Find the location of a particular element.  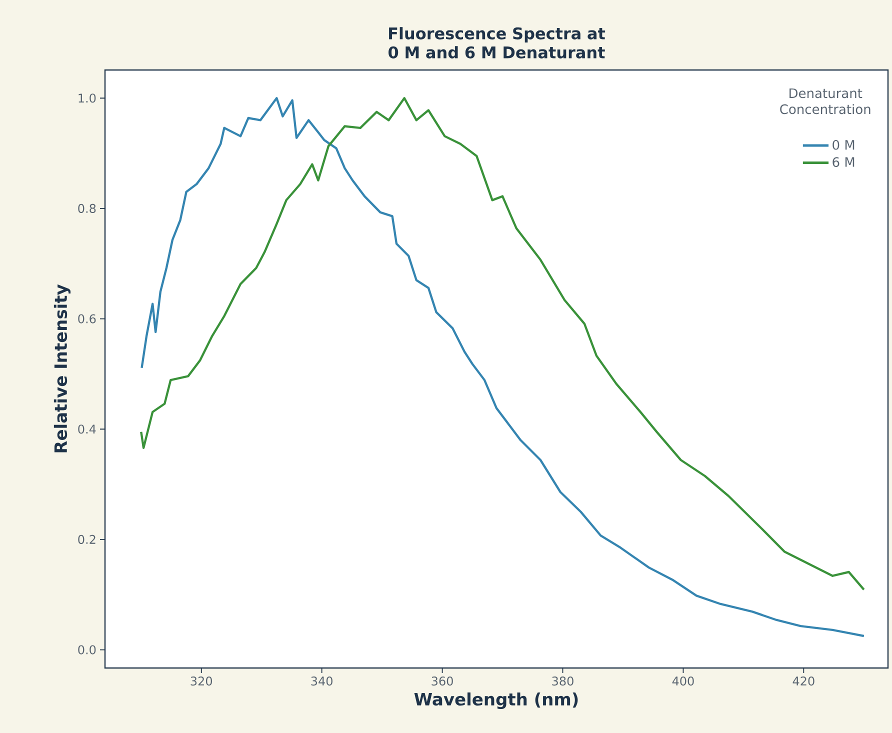

x-tick-label: 360 is located at coordinates (442, 681).